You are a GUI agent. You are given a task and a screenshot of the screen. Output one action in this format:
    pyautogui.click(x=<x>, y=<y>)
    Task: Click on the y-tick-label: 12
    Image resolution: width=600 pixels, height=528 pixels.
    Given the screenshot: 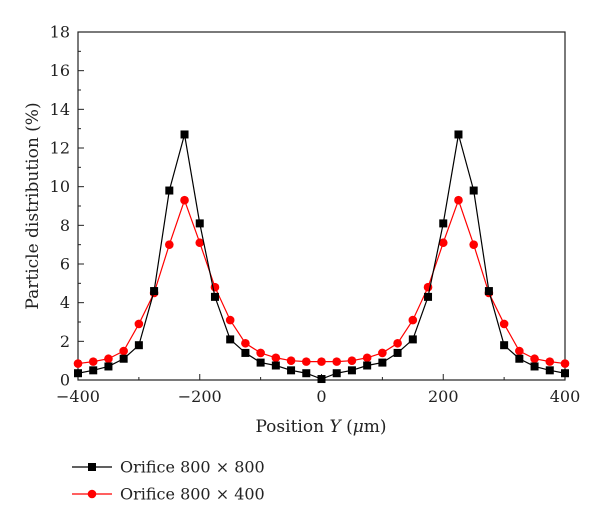 What is the action you would take?
    pyautogui.click(x=60, y=148)
    